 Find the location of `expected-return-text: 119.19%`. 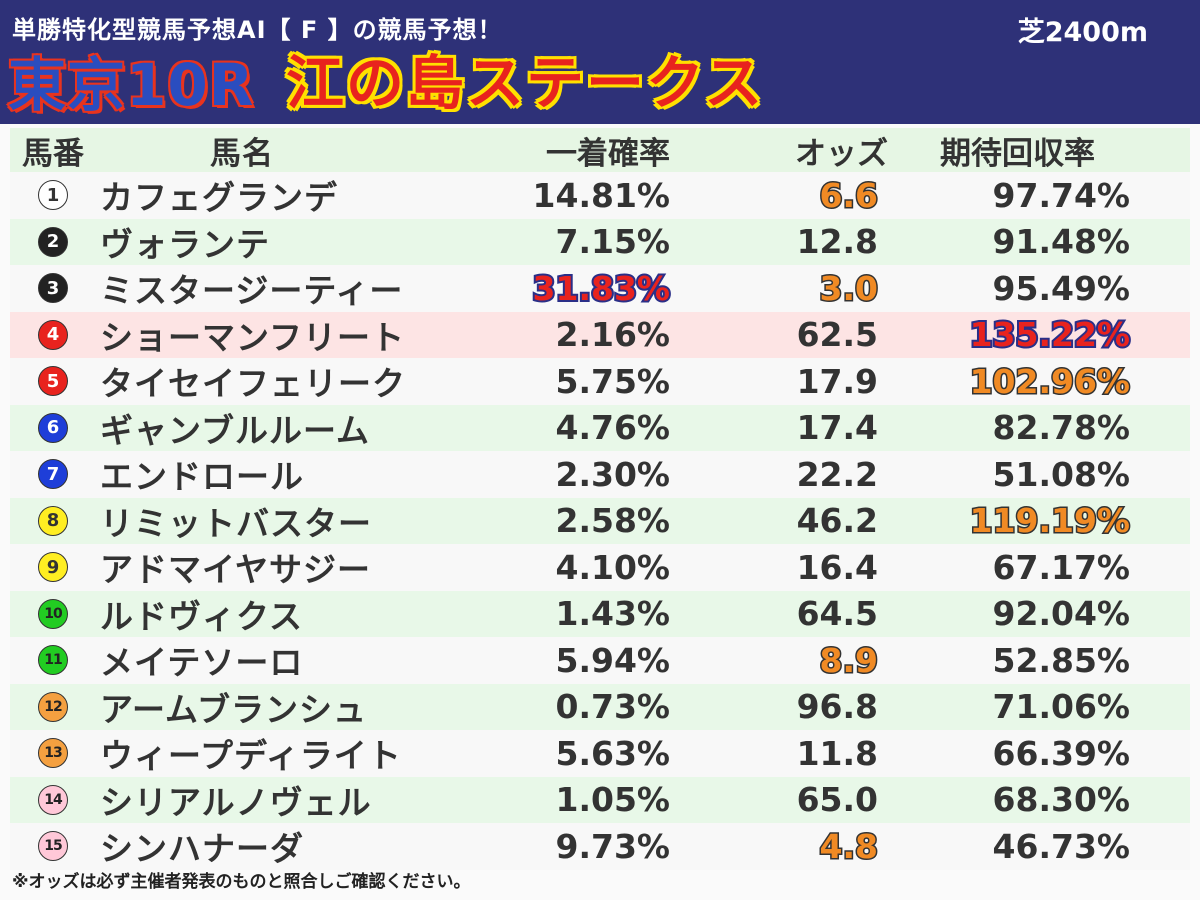

expected-return-text: 119.19% is located at coordinates (1049, 521).